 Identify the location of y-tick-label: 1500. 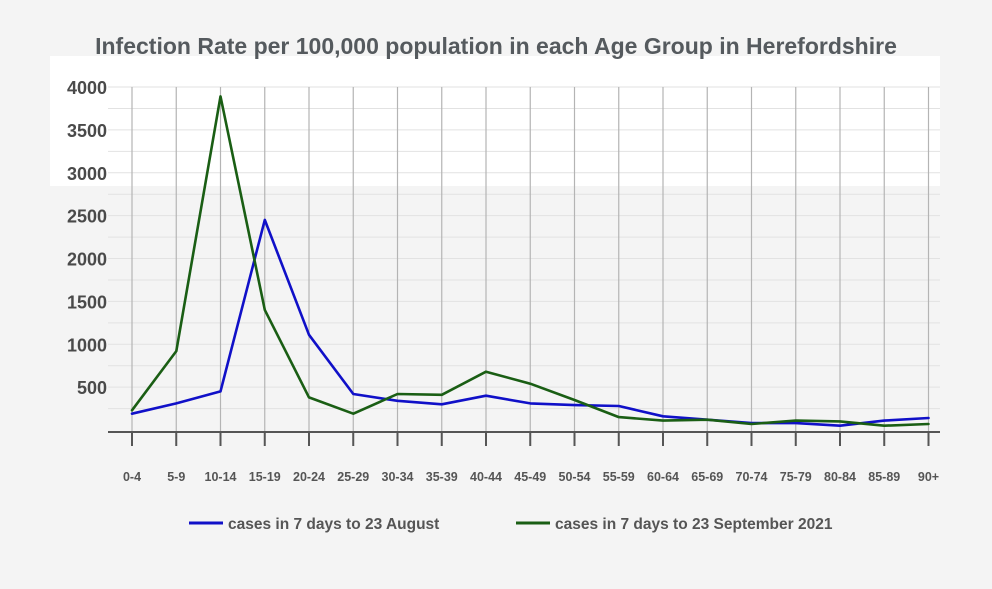
(87, 302).